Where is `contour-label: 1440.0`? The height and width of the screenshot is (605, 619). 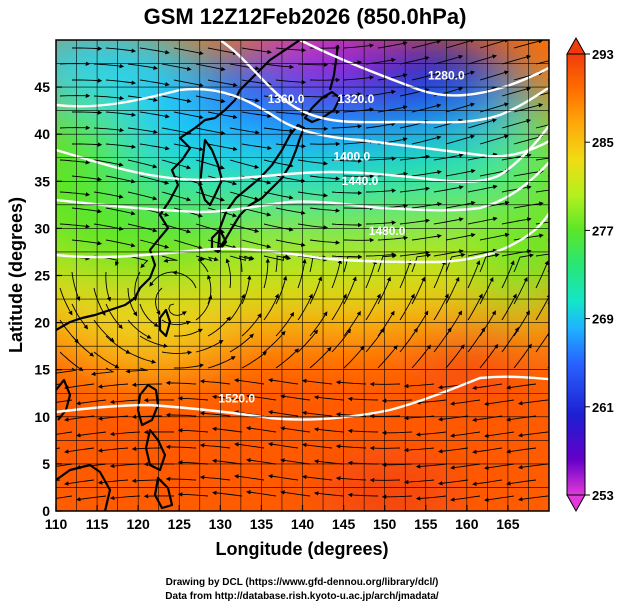
contour-label: 1440.0 is located at coordinates (360, 181).